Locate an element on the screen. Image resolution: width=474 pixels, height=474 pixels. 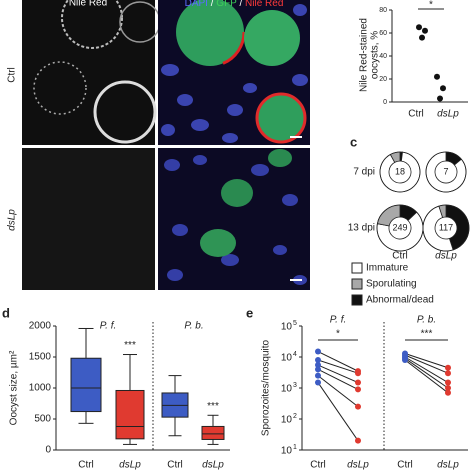
y-tick-exponent: 1 is located at coordinates (295, 447).